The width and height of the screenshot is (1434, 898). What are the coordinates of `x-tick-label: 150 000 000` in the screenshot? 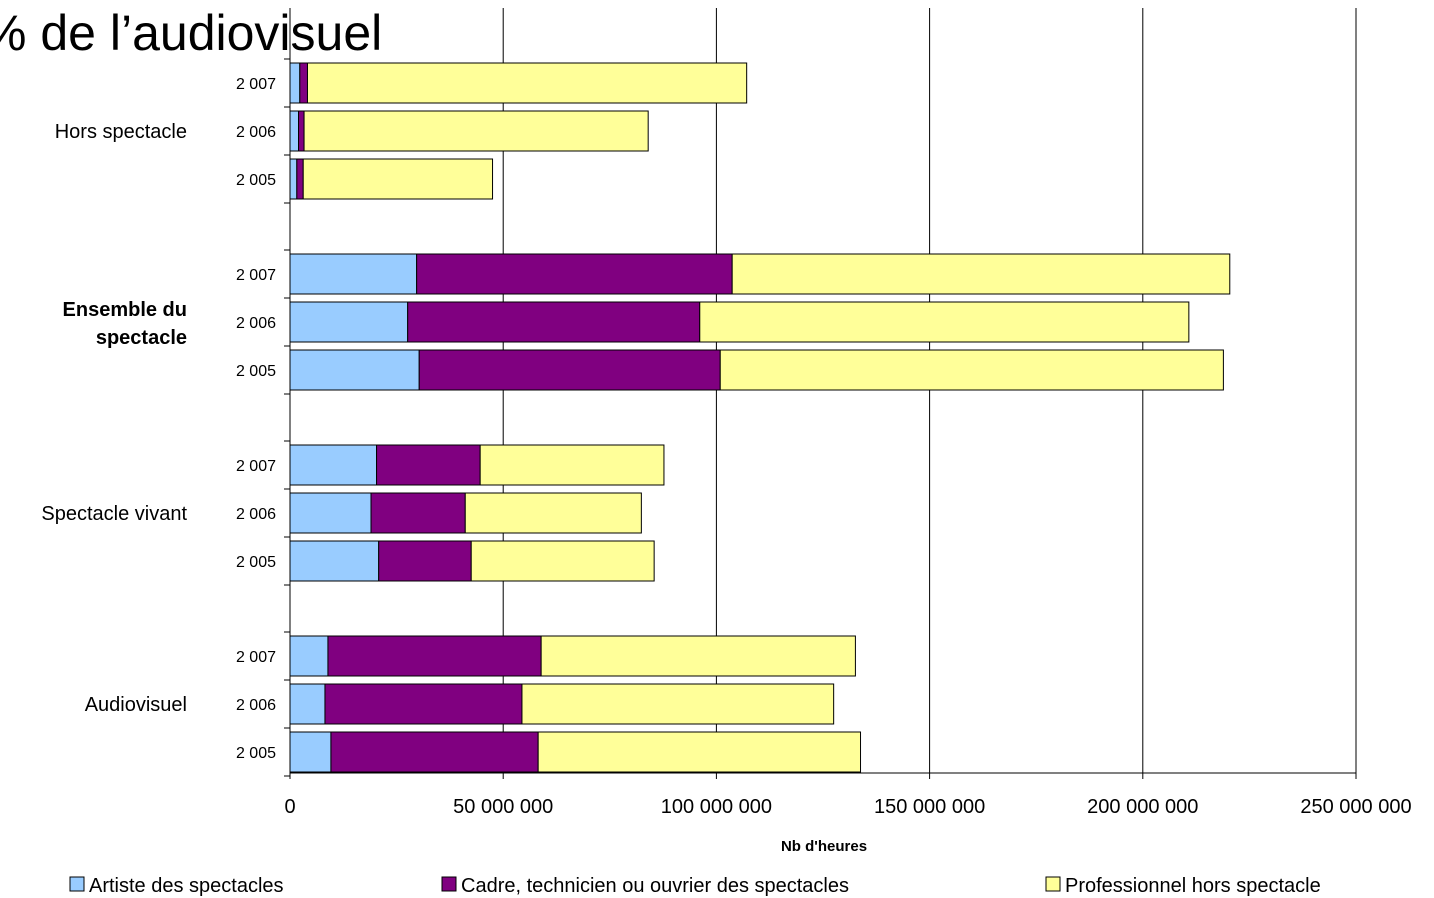 It's located at (929, 807).